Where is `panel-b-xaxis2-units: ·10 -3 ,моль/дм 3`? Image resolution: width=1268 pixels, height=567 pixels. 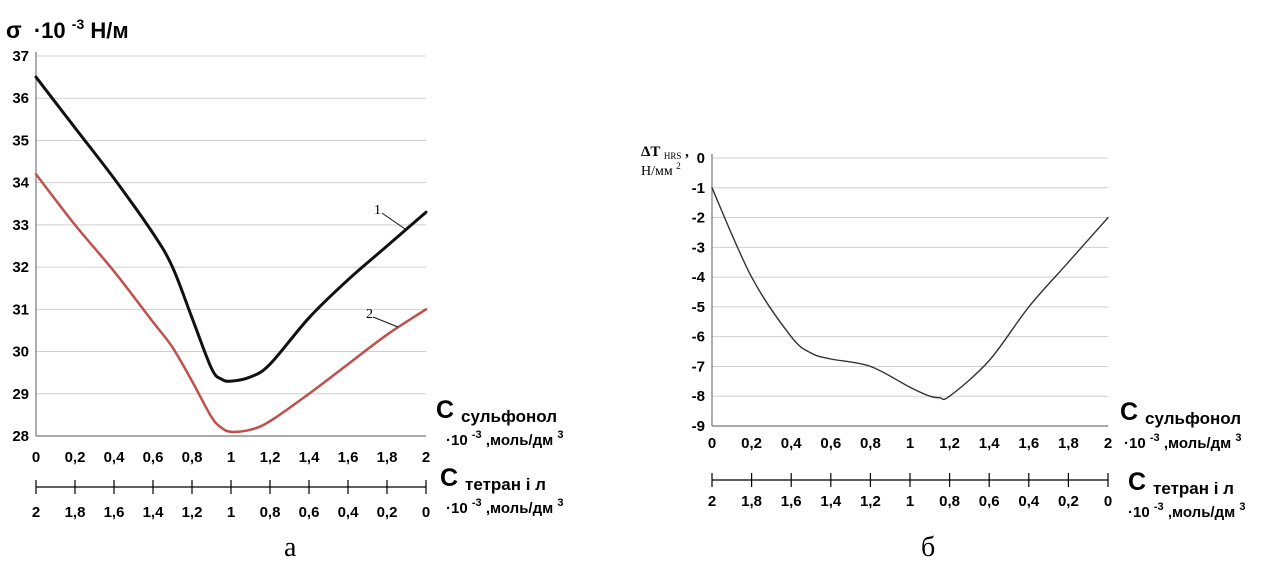
panel-b-xaxis2-units: ·10 -3 ,моль/дм 3 is located at coordinates (1187, 509).